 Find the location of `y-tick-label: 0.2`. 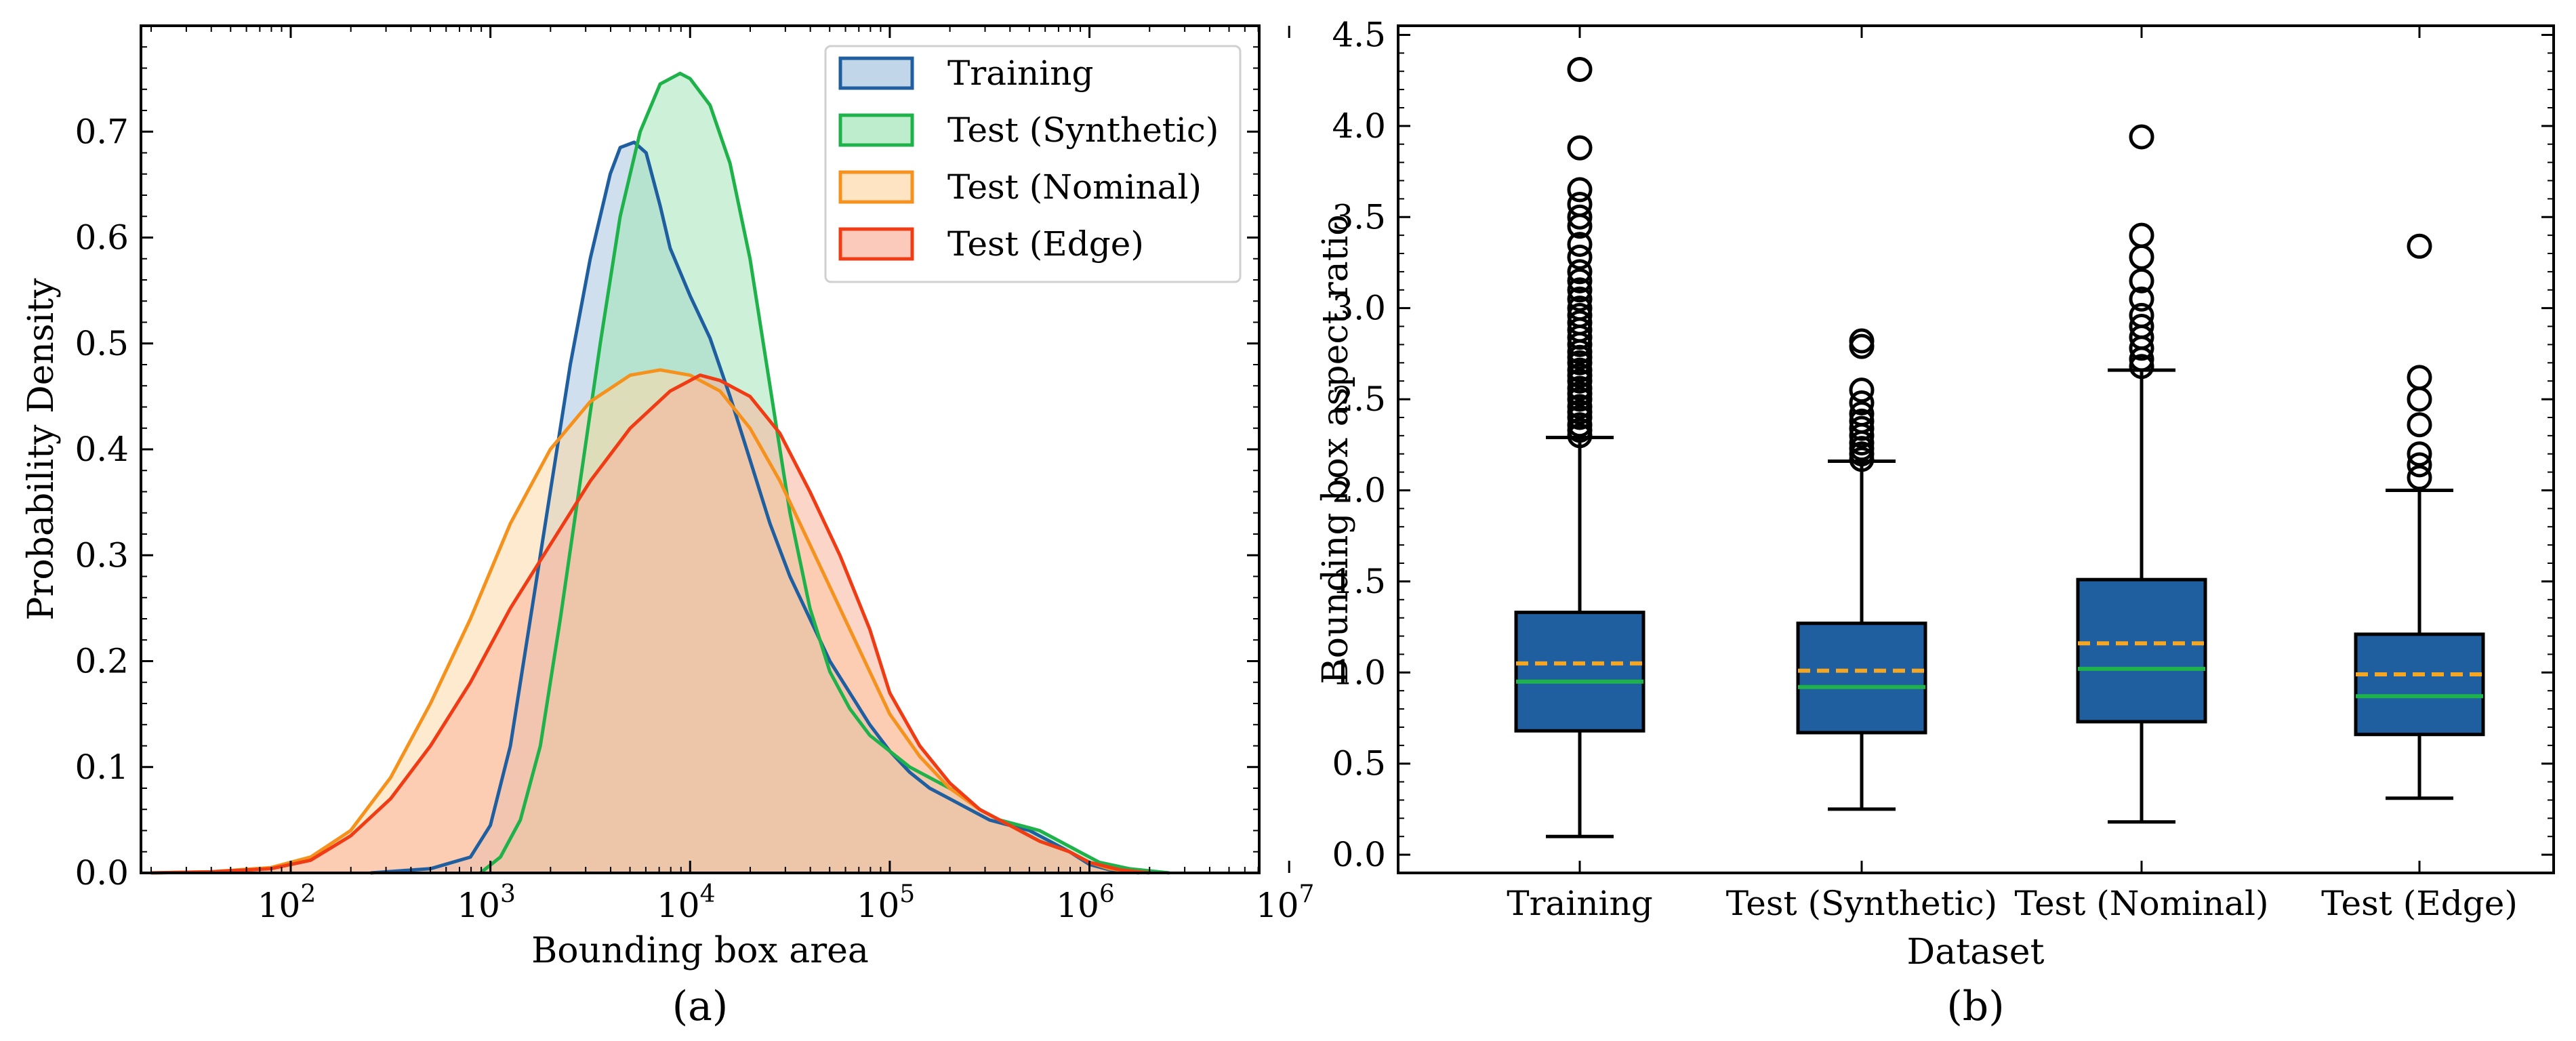

y-tick-label: 0.2 is located at coordinates (102, 661).